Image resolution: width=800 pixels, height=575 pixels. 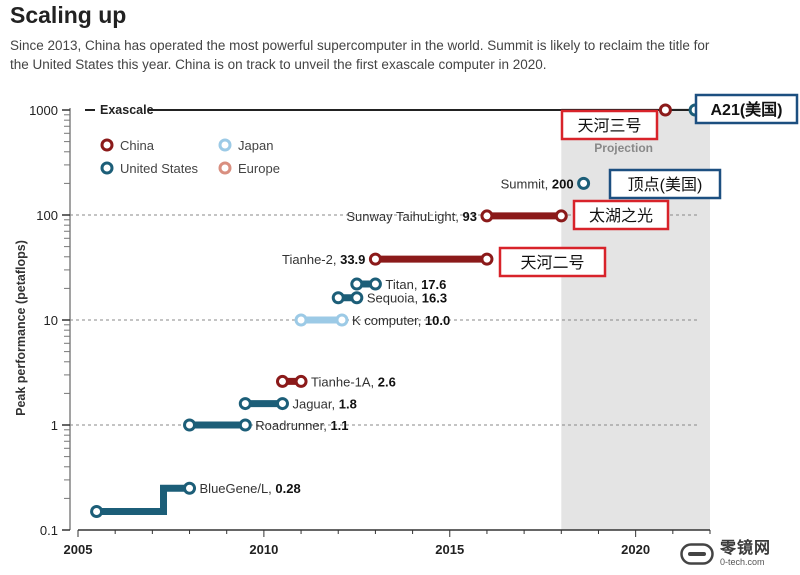 What do you see at coordinates (404, 216) in the screenshot?
I see `series-name: Sunway TaihuLight,` at bounding box center [404, 216].